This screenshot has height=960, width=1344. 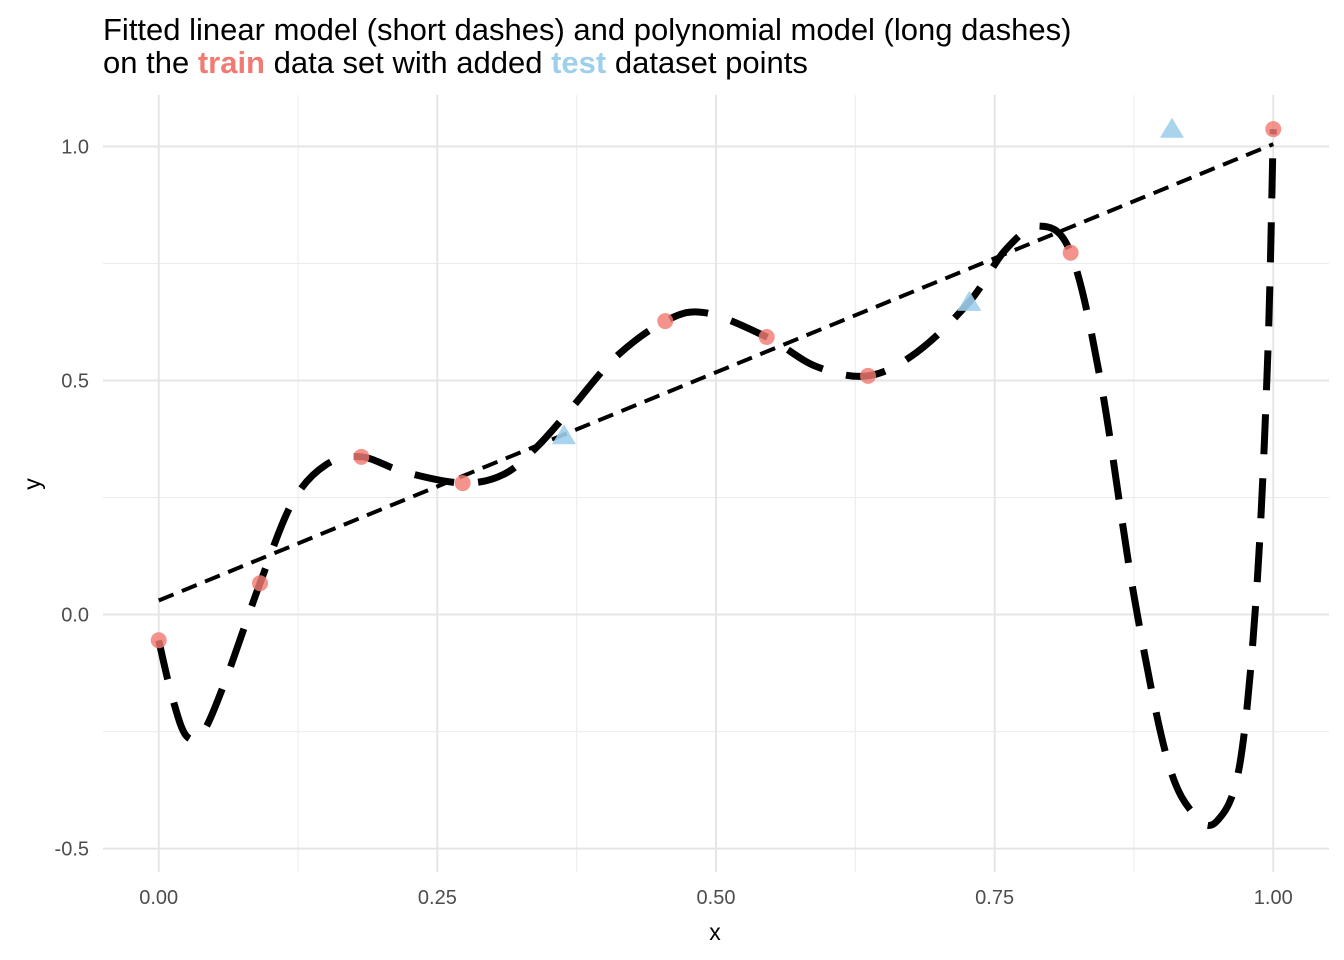 I want to click on x-tick-label: 0.75, so click(x=994, y=898).